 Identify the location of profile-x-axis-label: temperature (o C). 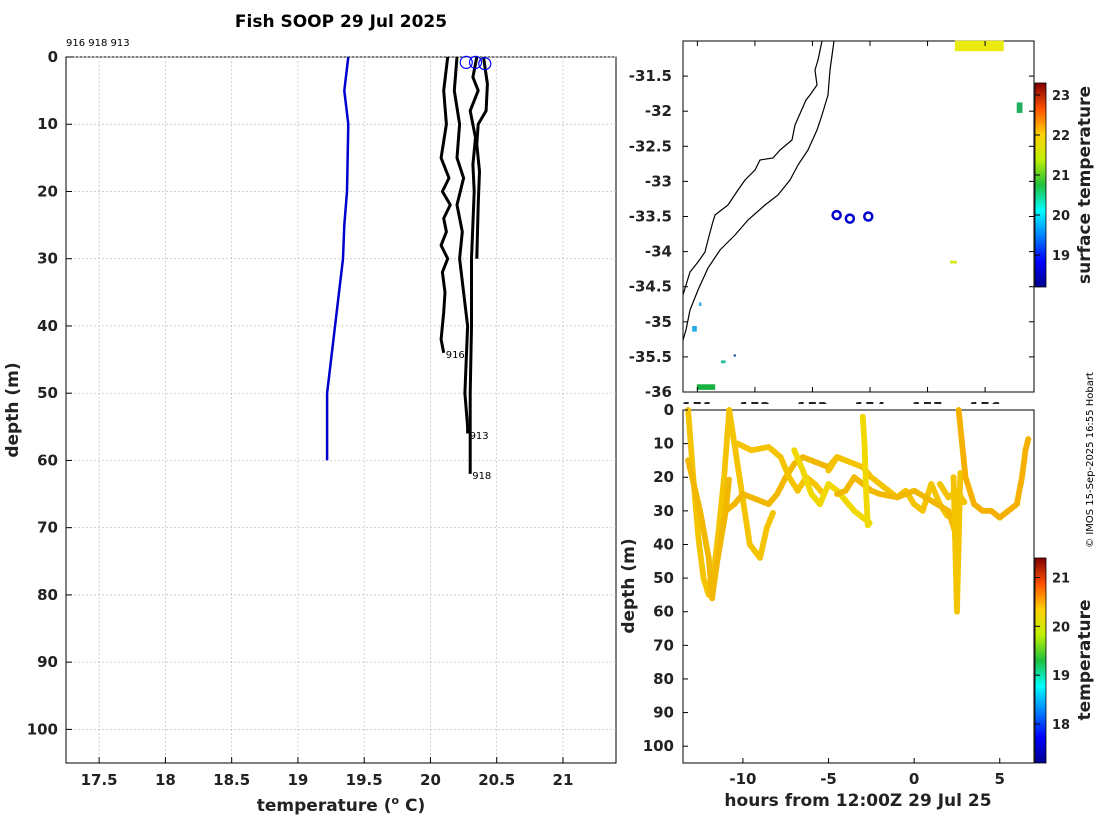
(341, 805).